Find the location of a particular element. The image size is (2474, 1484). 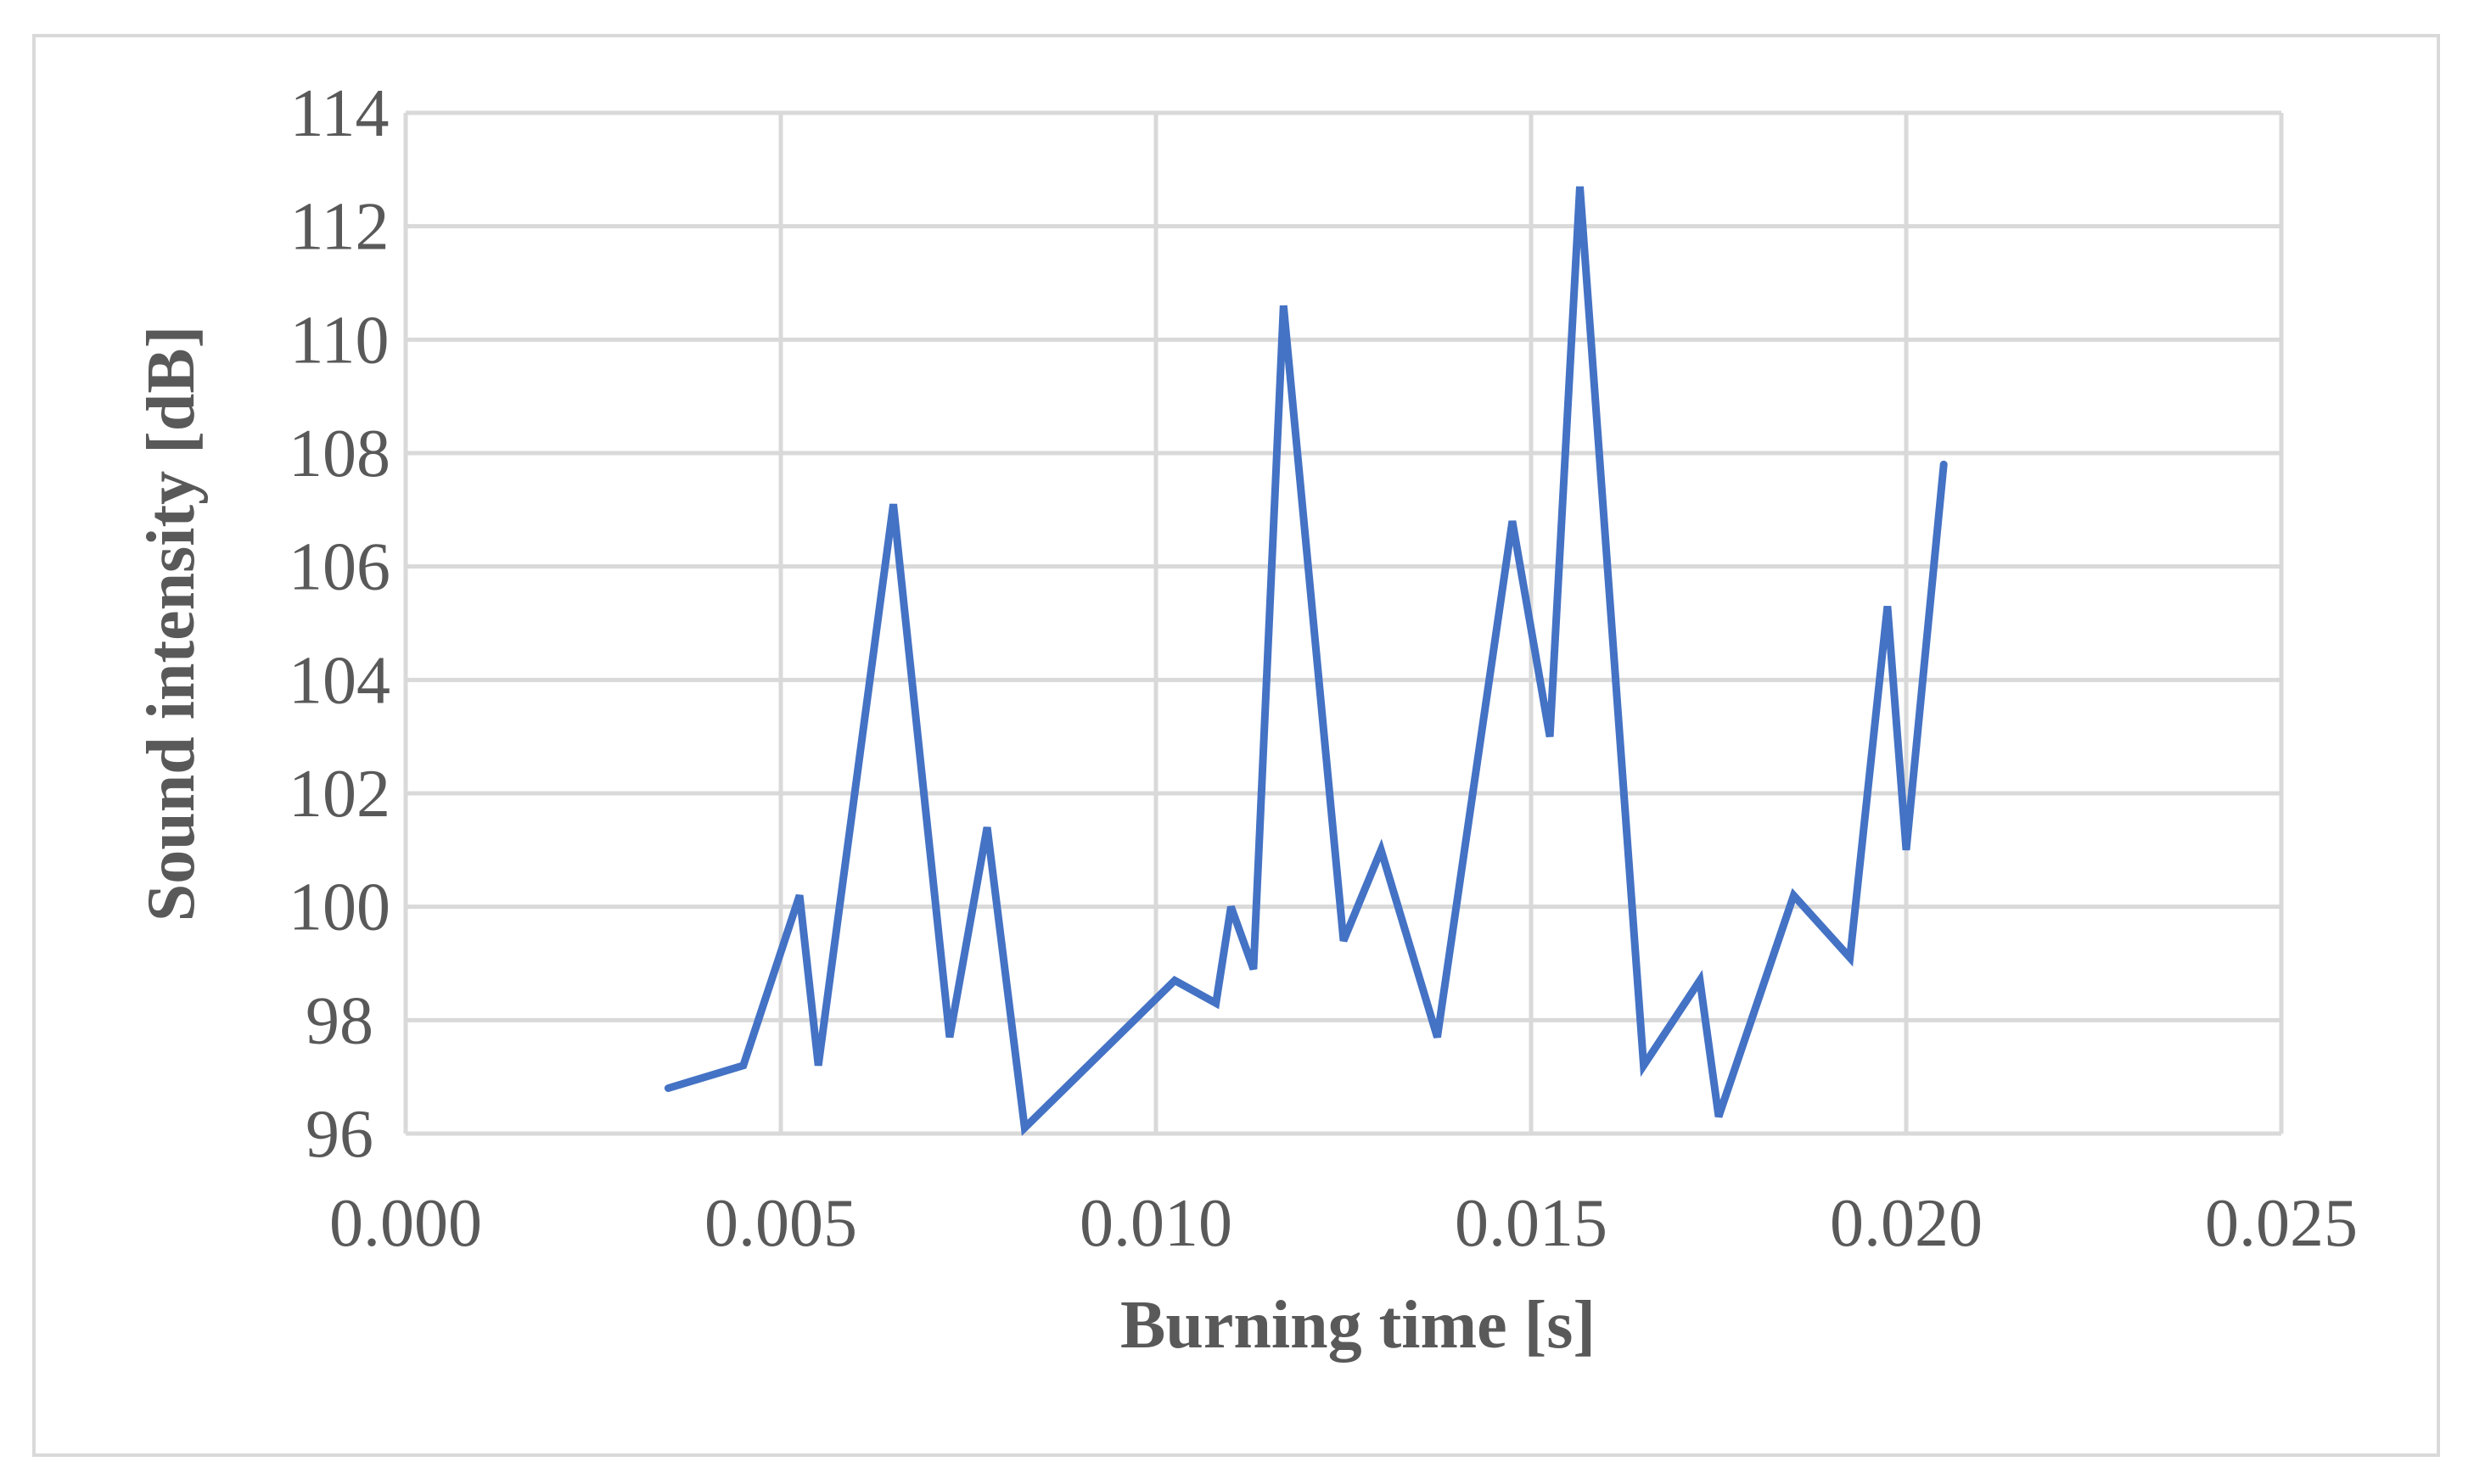

y-tick-label-104: 104 is located at coordinates (339, 680).